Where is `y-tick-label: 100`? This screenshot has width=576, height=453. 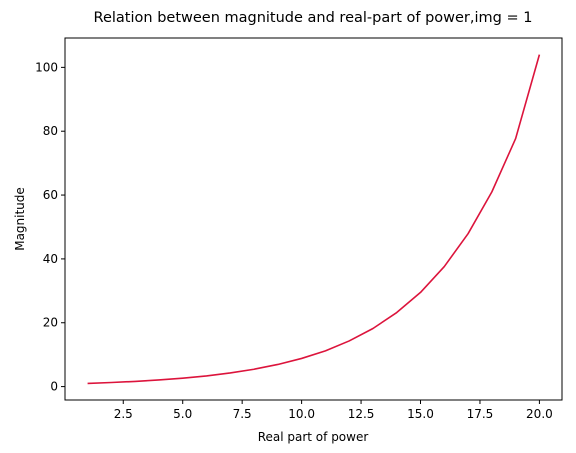 y-tick-label: 100 is located at coordinates (46, 67).